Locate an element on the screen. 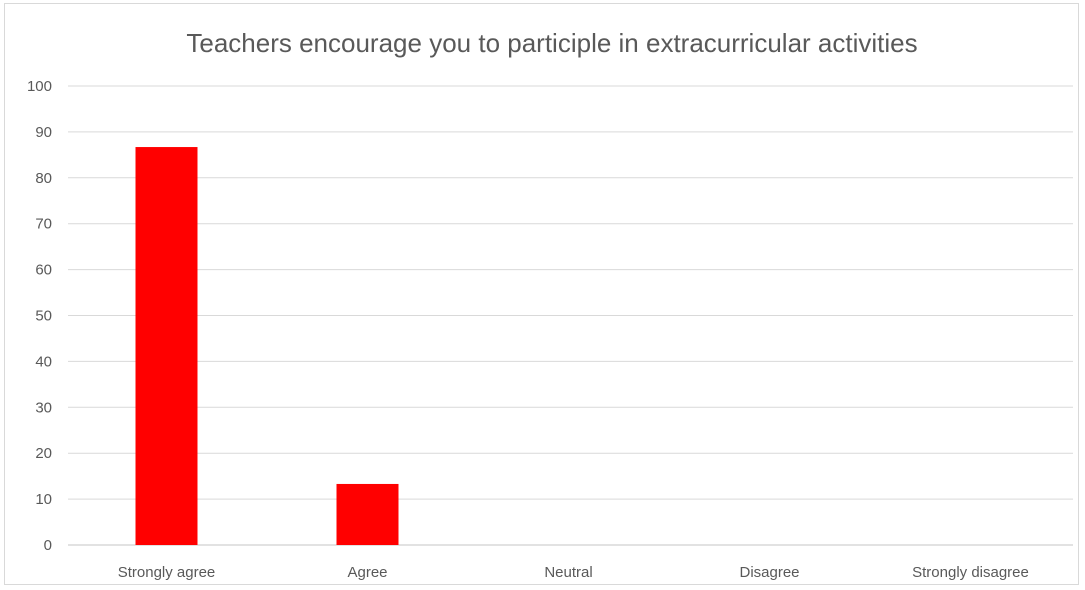  y-tick-label: 0 is located at coordinates (48, 545).